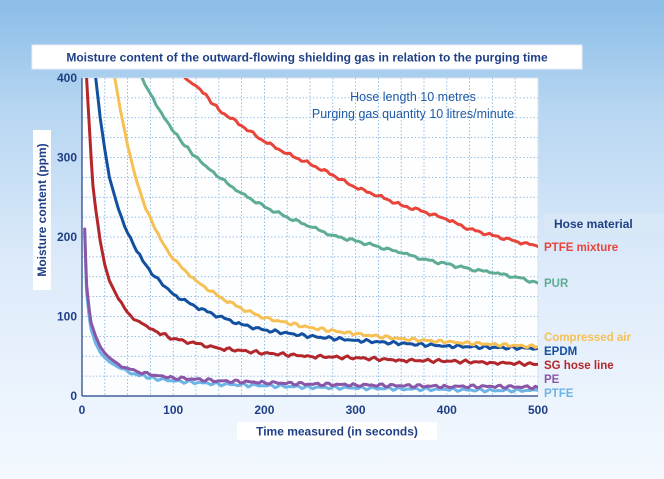 The height and width of the screenshot is (479, 664). I want to click on legend-label-pe: PE, so click(552, 380).